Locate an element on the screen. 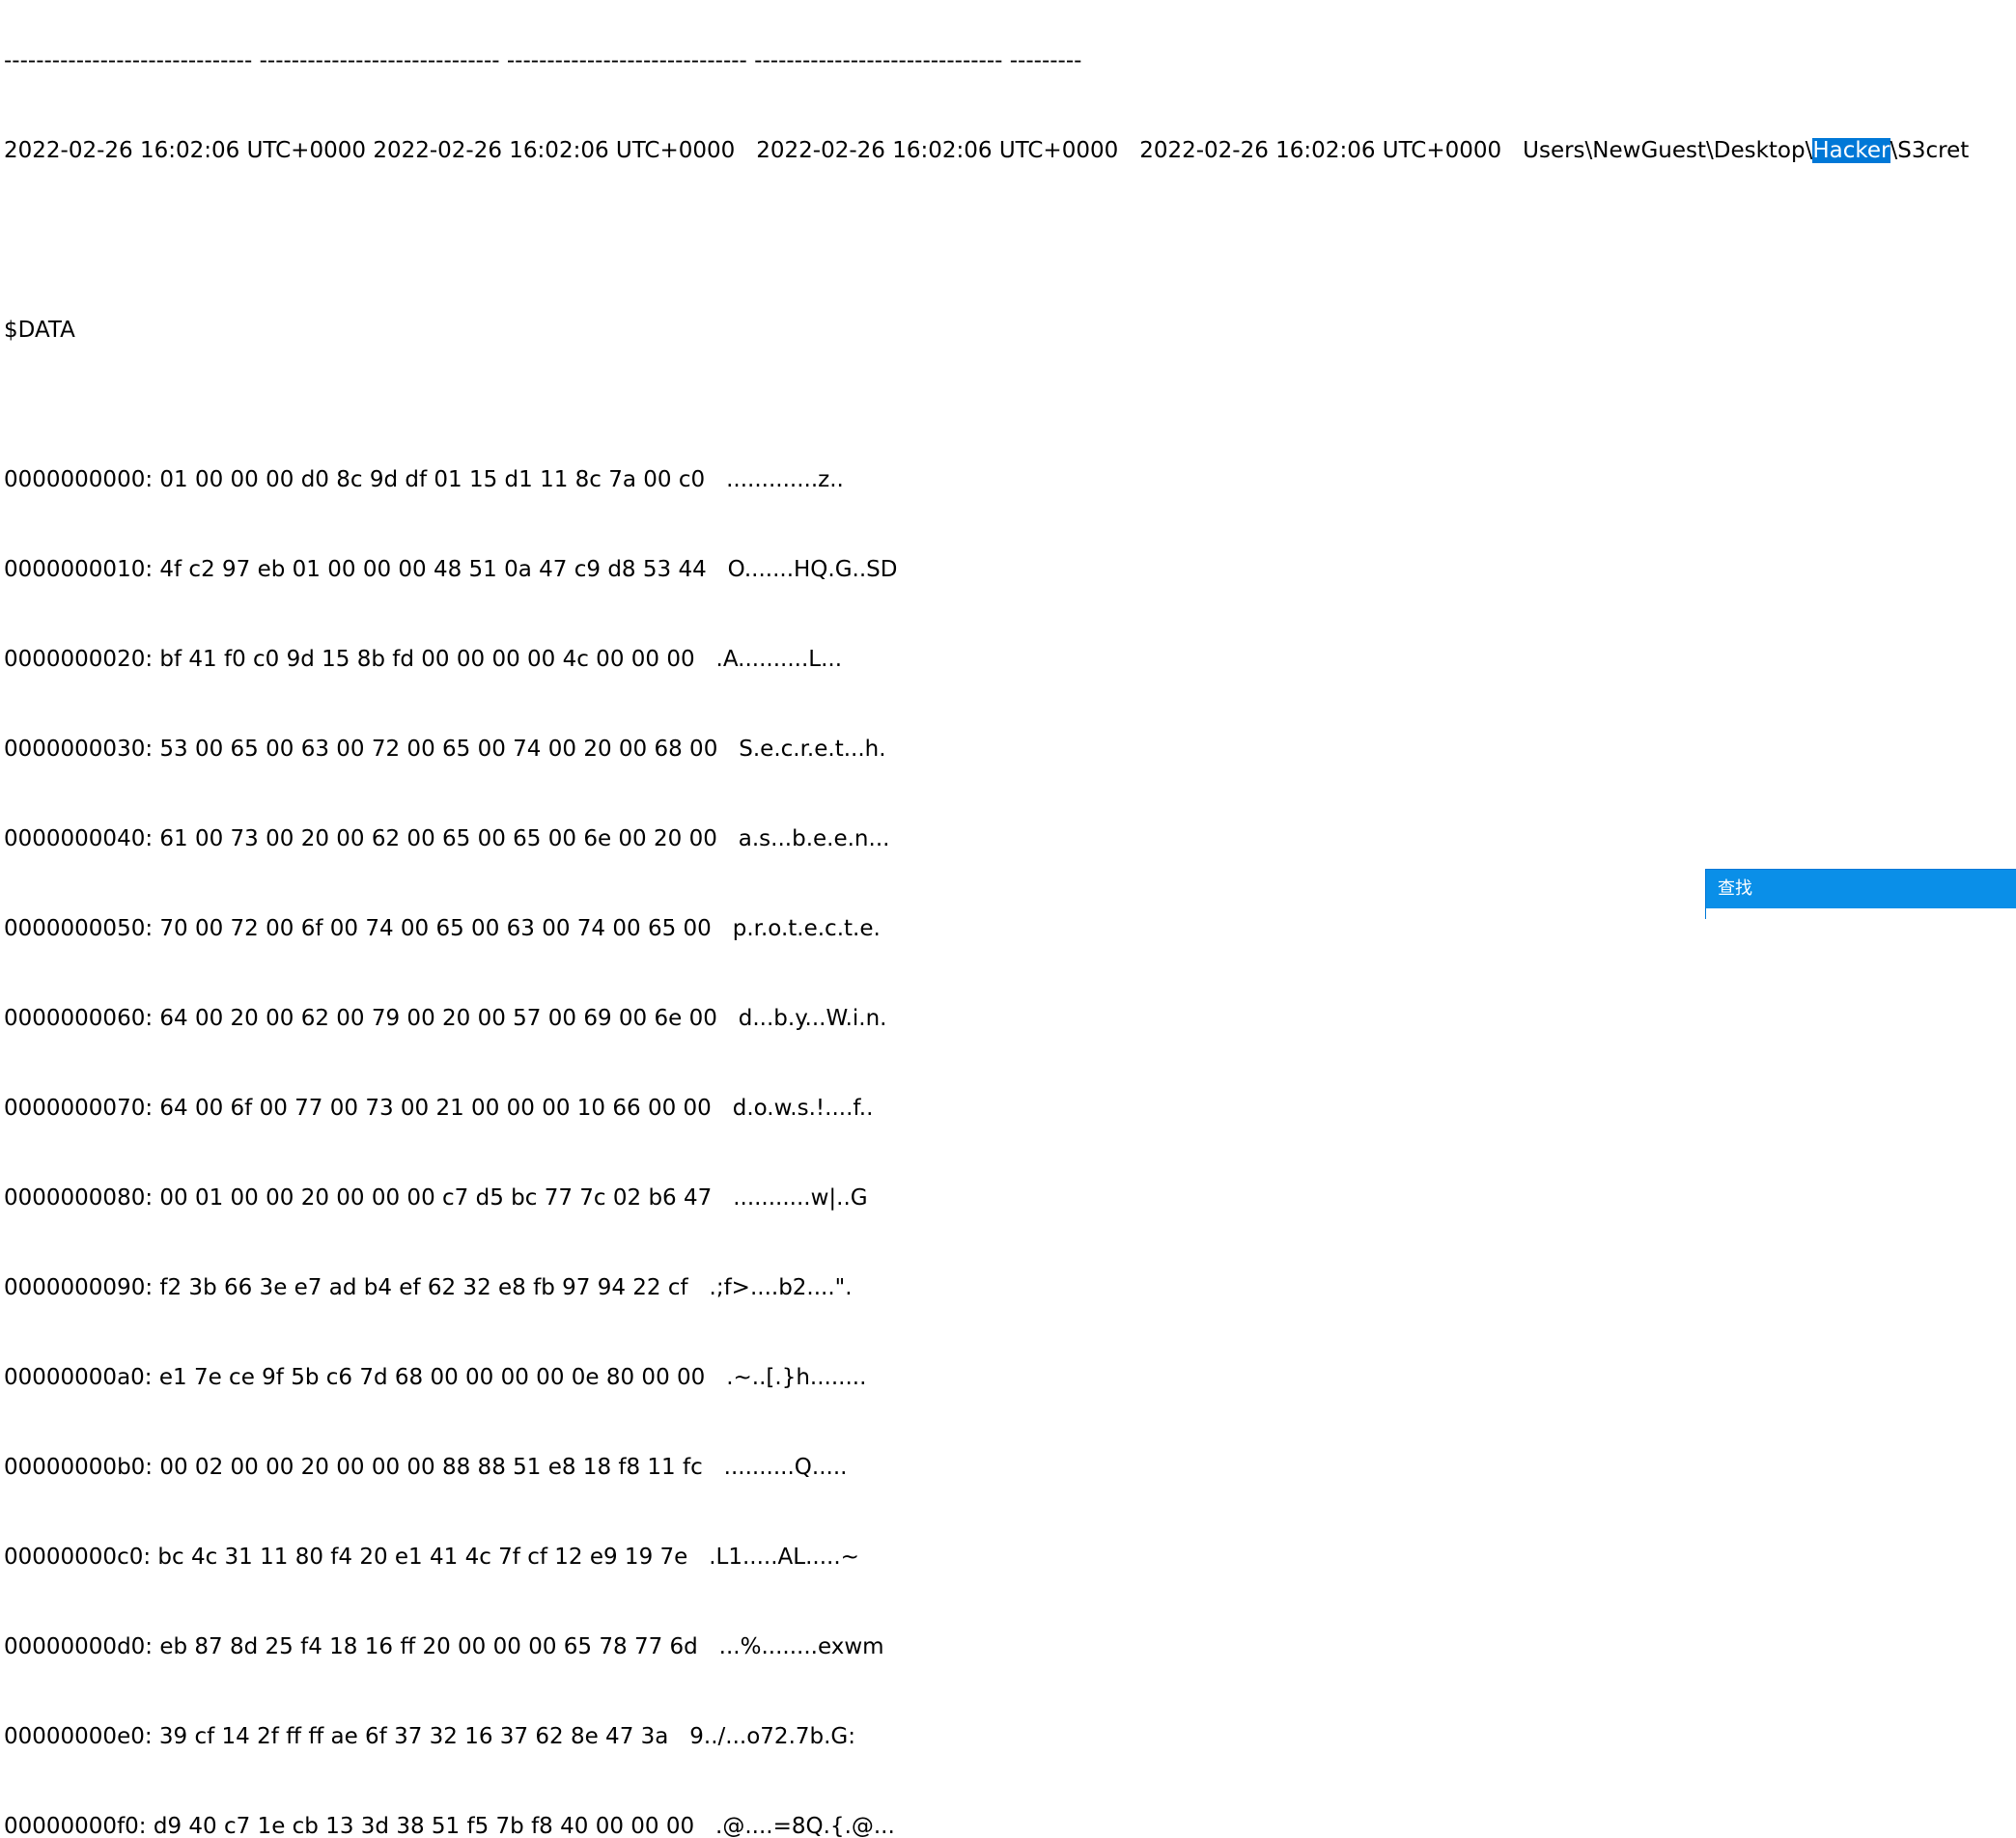 This screenshot has width=2016, height=1838. file-path-prefix: Users\NewGuest\Desktop\ is located at coordinates (1668, 151).